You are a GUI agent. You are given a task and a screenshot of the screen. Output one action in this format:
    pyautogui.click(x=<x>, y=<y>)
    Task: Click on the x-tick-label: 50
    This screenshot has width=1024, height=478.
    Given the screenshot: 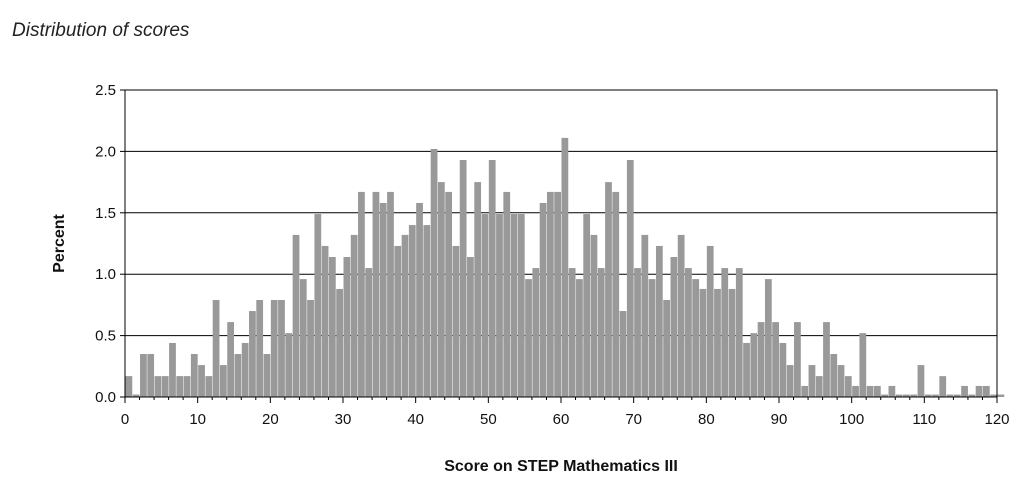 What is the action you would take?
    pyautogui.click(x=488, y=419)
    